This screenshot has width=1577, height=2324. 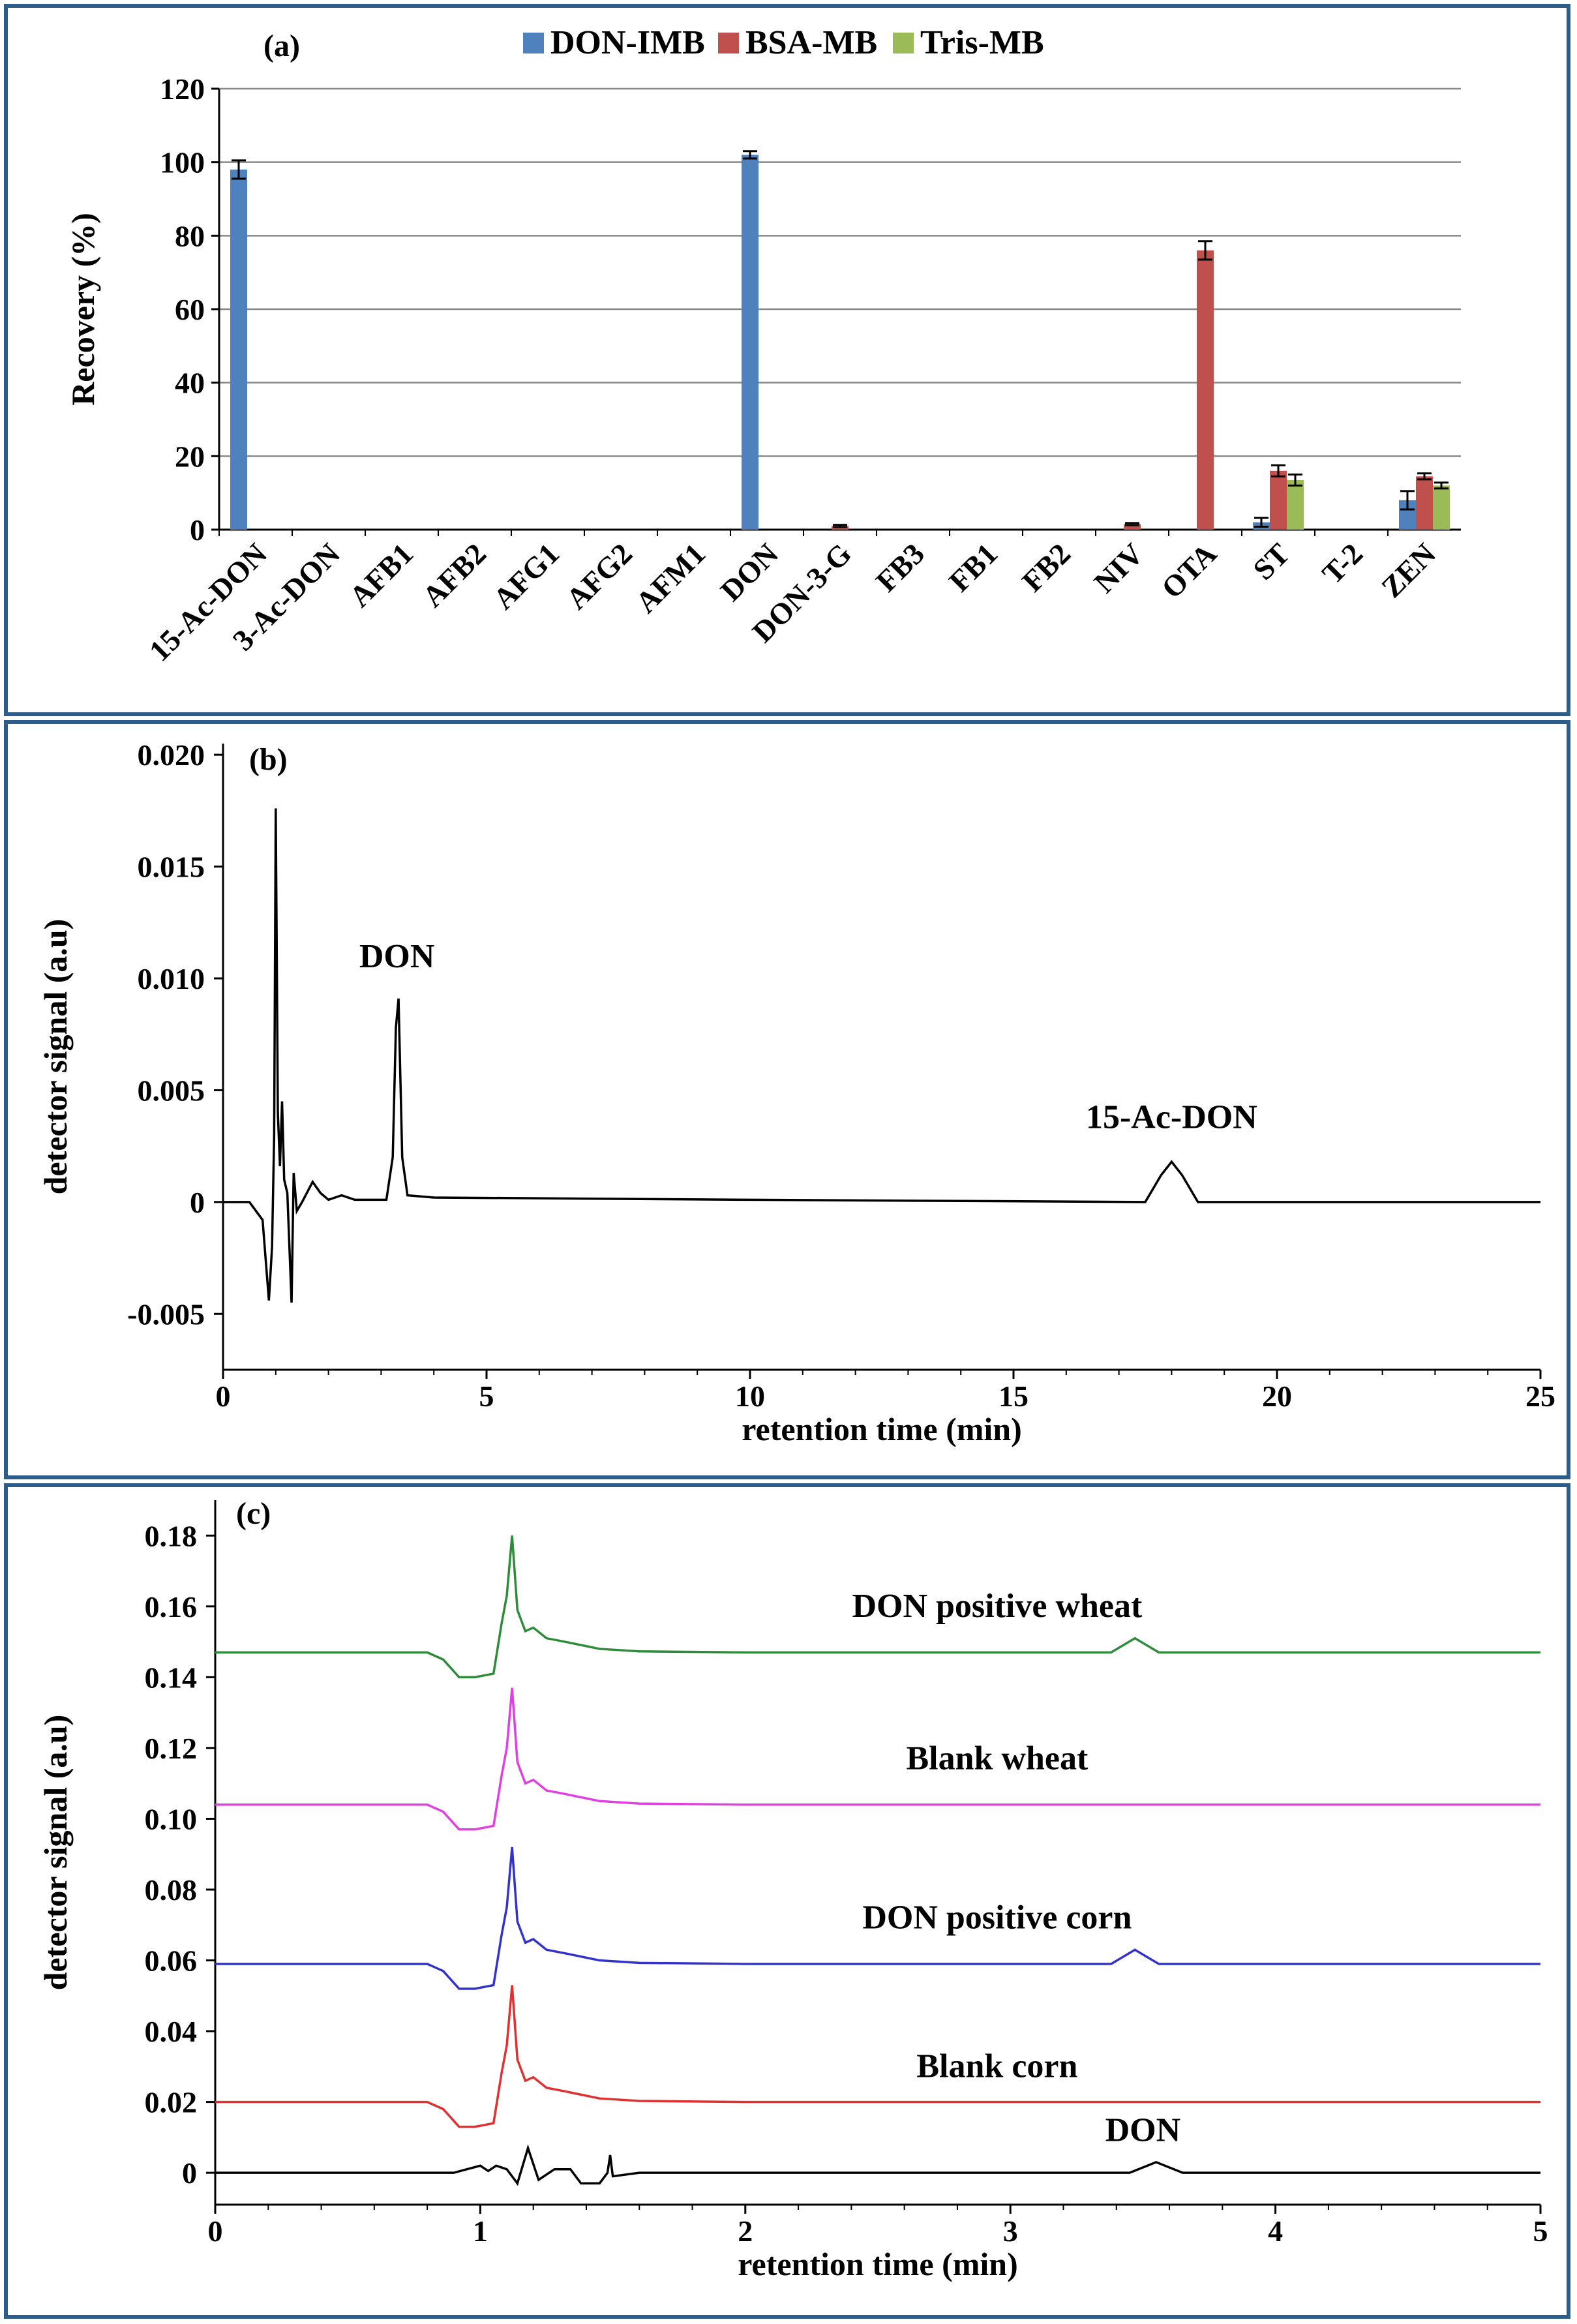 What do you see at coordinates (1540, 1396) in the screenshot?
I see `x-tick-label-5: 25` at bounding box center [1540, 1396].